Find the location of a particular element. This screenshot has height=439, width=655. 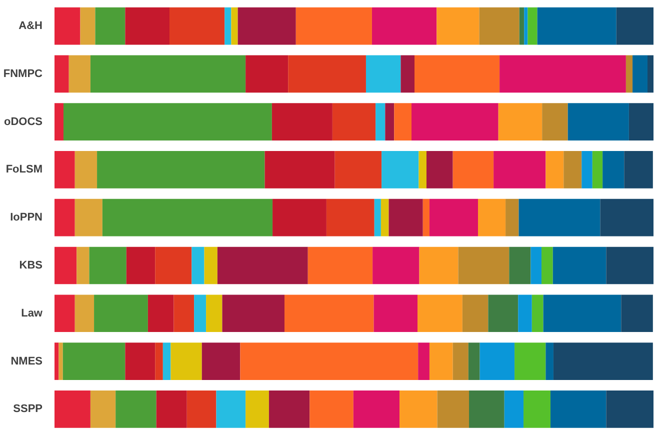

y-tick-label: Law is located at coordinates (32, 313).